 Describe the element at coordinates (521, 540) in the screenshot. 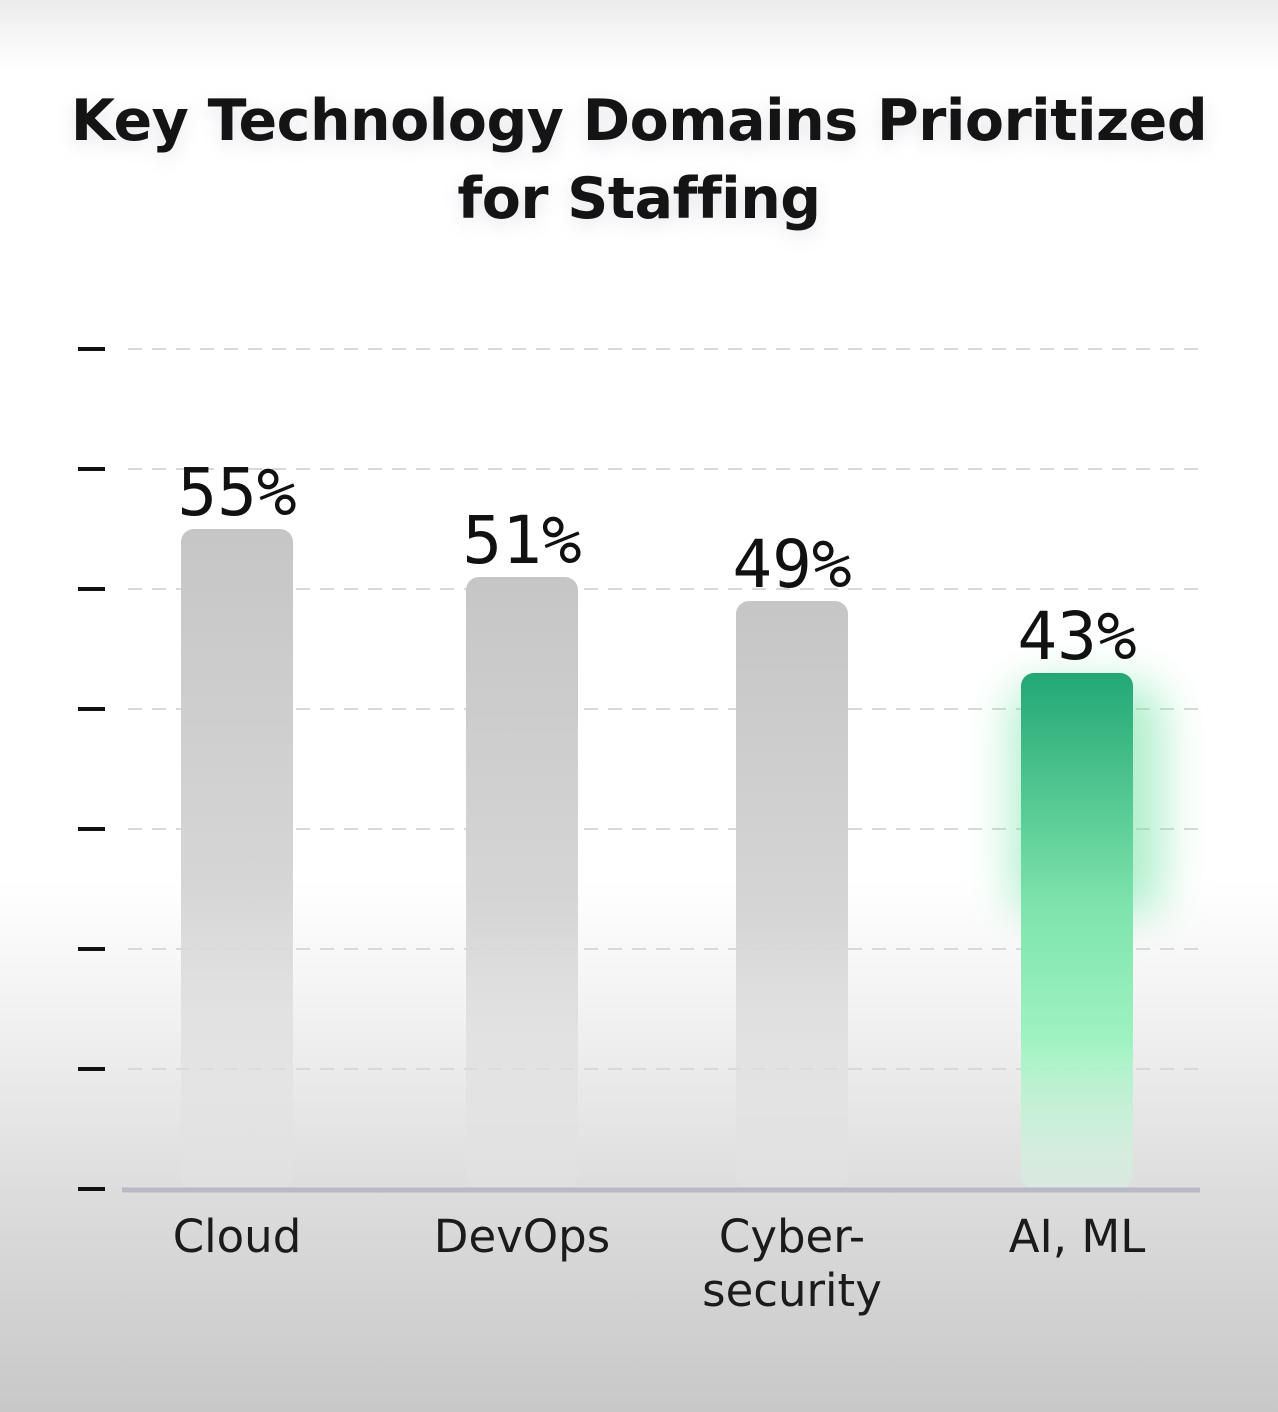

I see `value-label: 51%` at that location.